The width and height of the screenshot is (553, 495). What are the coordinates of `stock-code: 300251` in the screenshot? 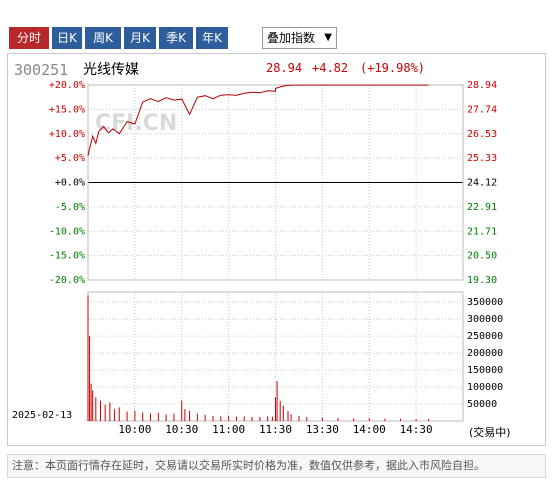 It's located at (41, 70).